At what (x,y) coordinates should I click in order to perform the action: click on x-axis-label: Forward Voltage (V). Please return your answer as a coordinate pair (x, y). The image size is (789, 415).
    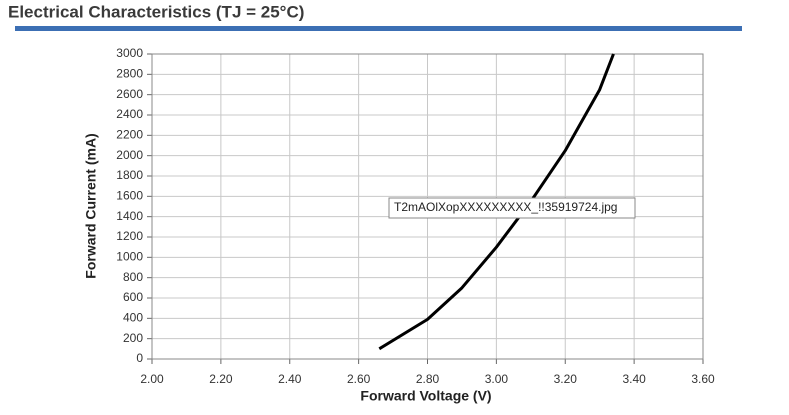
    Looking at the image, I should click on (425, 396).